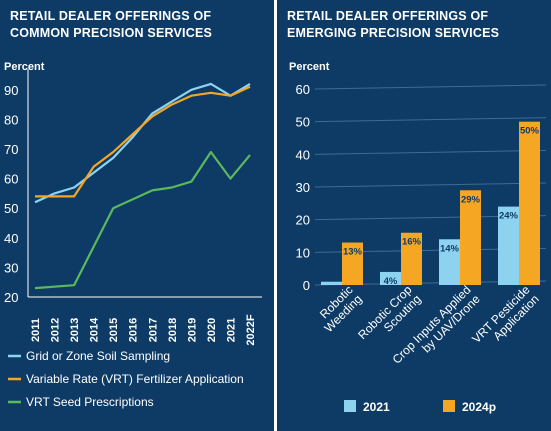 This screenshot has height=431, width=551. I want to click on legend-label: 2024p, so click(479, 407).